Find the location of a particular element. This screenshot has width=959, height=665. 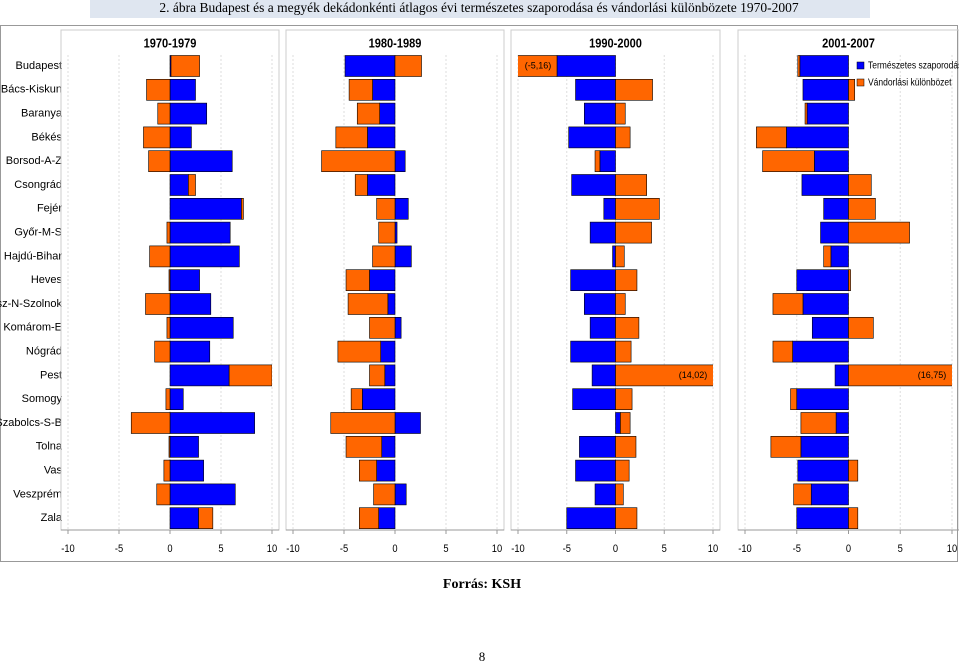

category-label: Heves is located at coordinates (47, 280).